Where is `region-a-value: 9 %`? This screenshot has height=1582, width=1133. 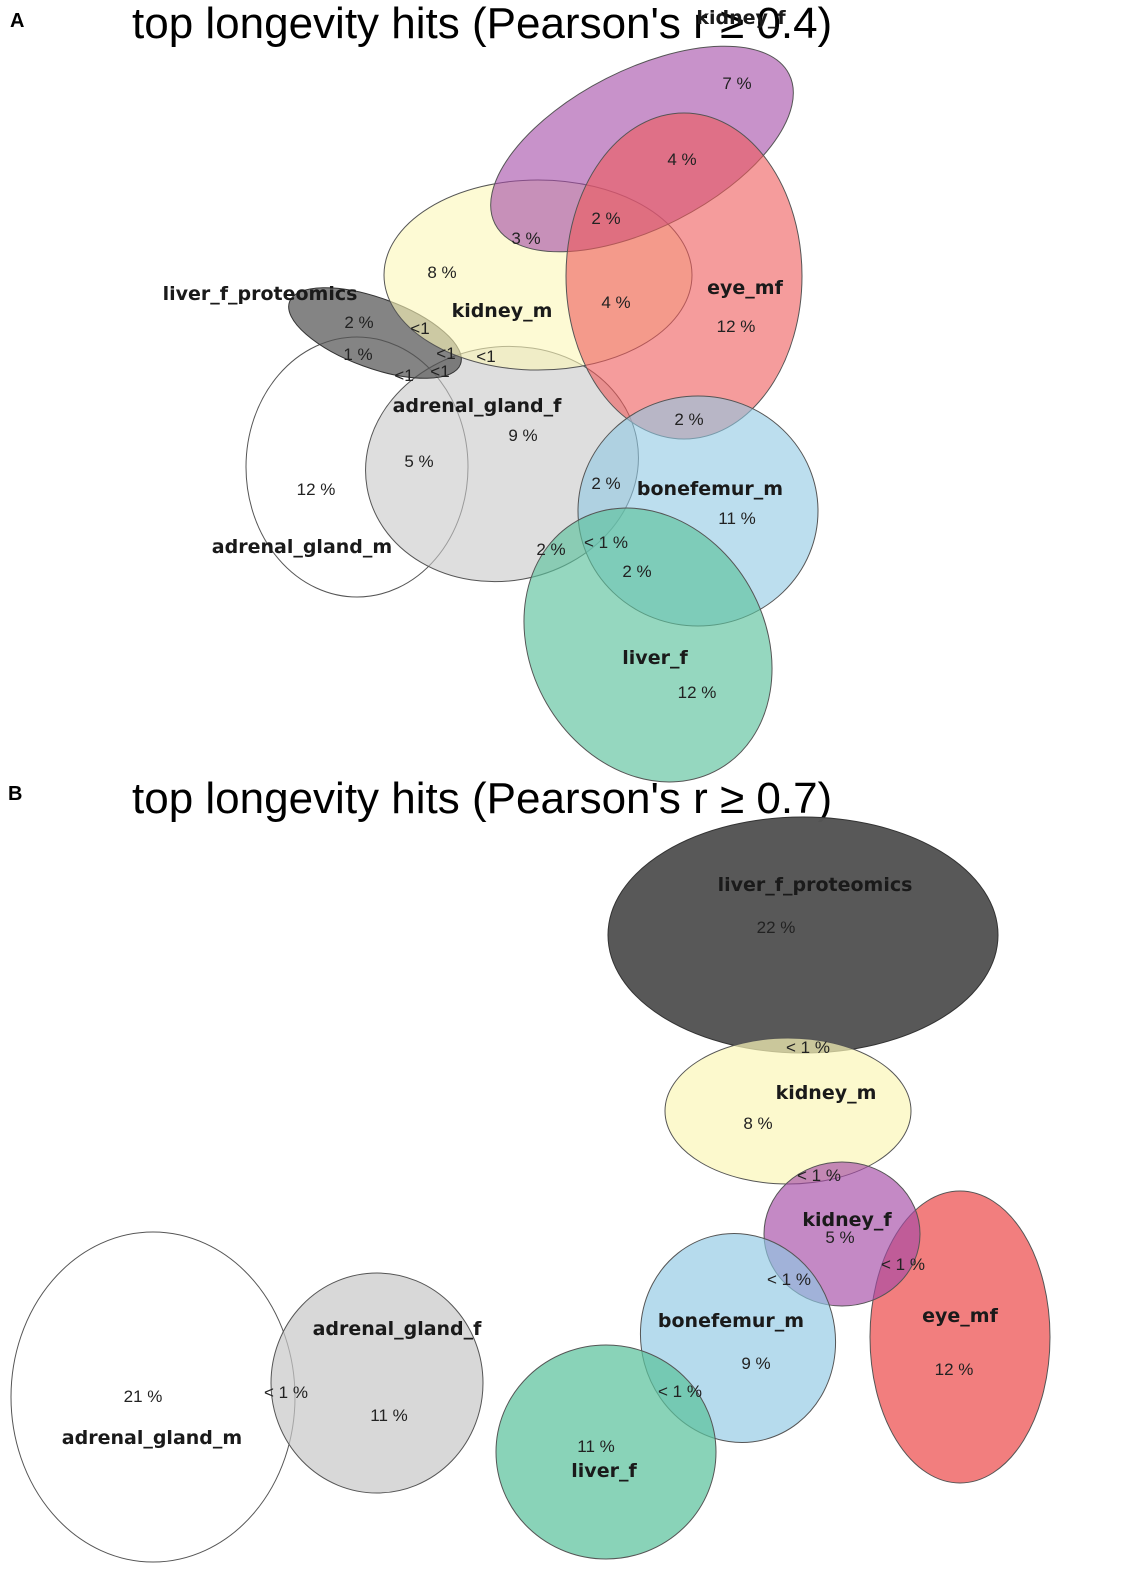
region-a-value: 9 % is located at coordinates (522, 435).